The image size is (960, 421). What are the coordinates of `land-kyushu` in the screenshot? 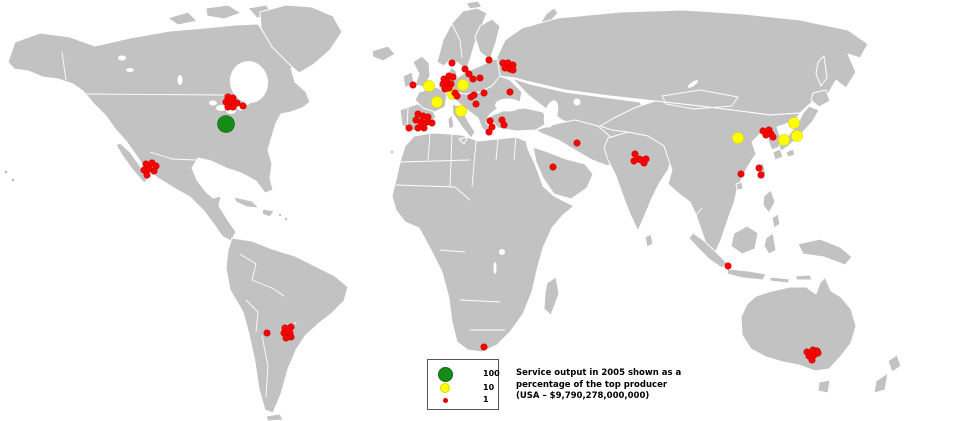 It's located at (778, 154).